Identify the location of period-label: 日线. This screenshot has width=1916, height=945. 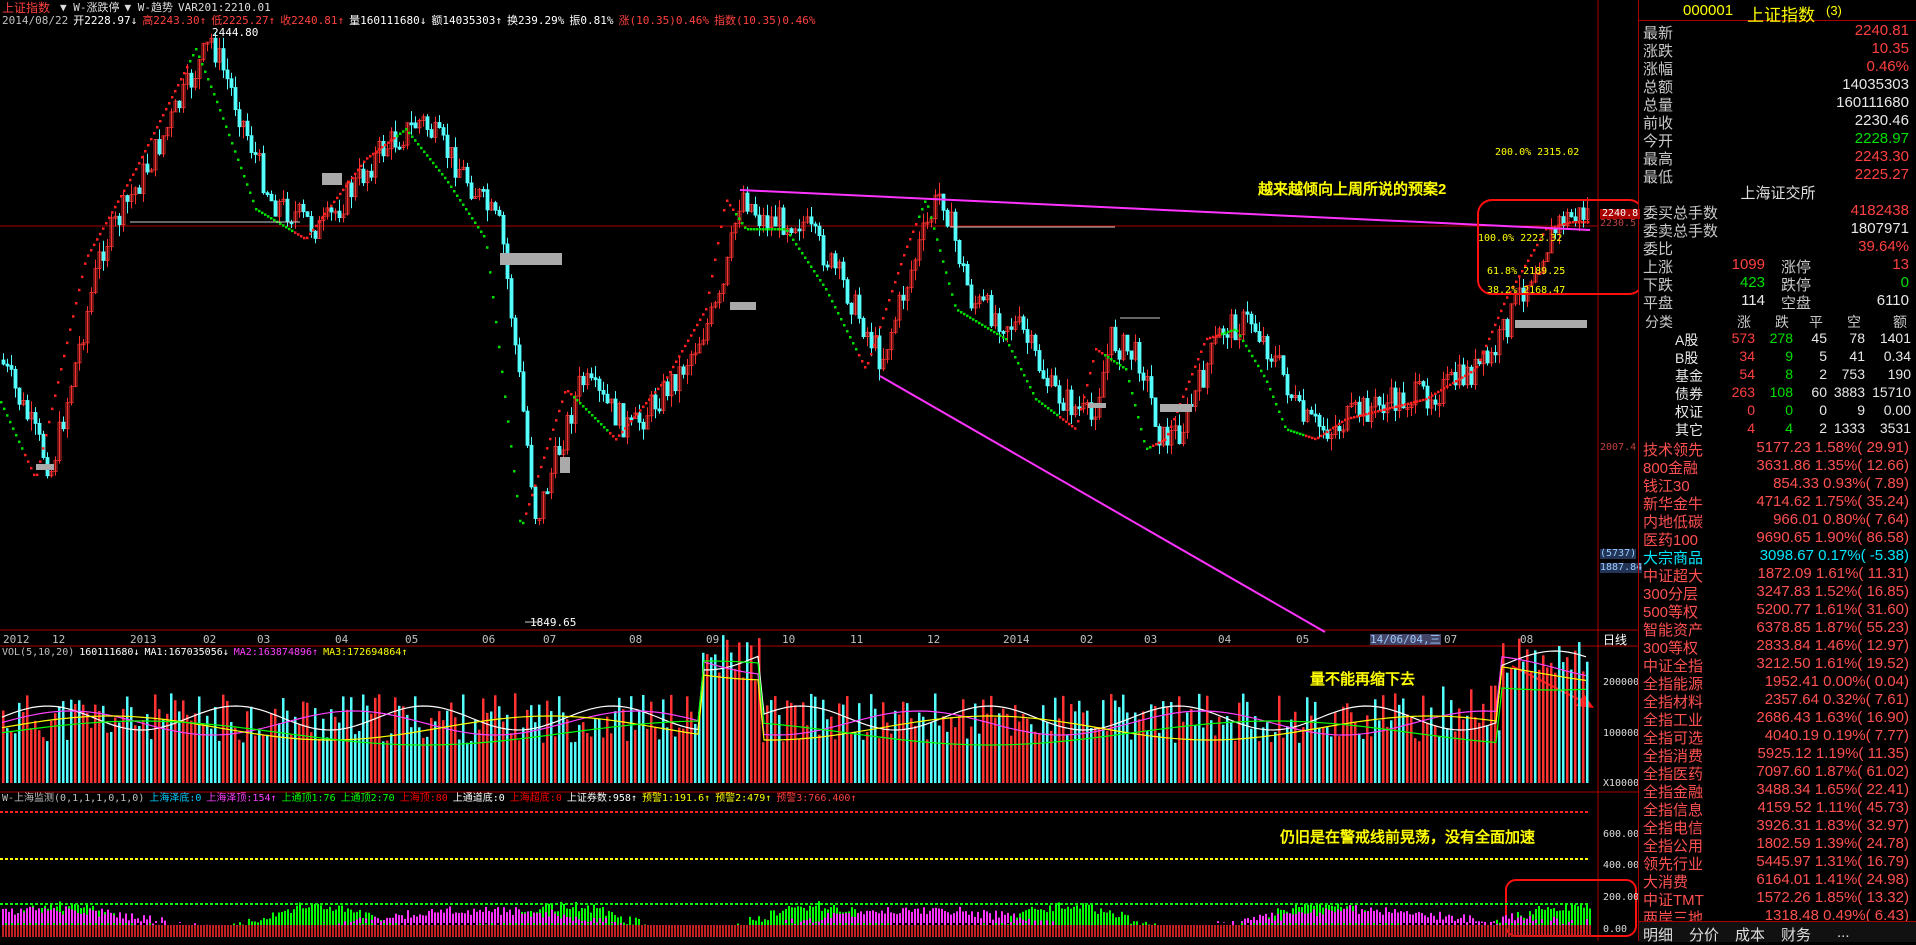
(1615, 640).